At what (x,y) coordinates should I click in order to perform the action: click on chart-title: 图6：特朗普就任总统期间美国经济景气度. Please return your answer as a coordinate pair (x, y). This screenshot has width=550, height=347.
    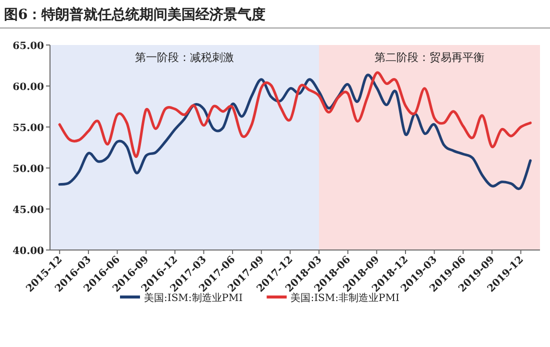
    Looking at the image, I should click on (135, 14).